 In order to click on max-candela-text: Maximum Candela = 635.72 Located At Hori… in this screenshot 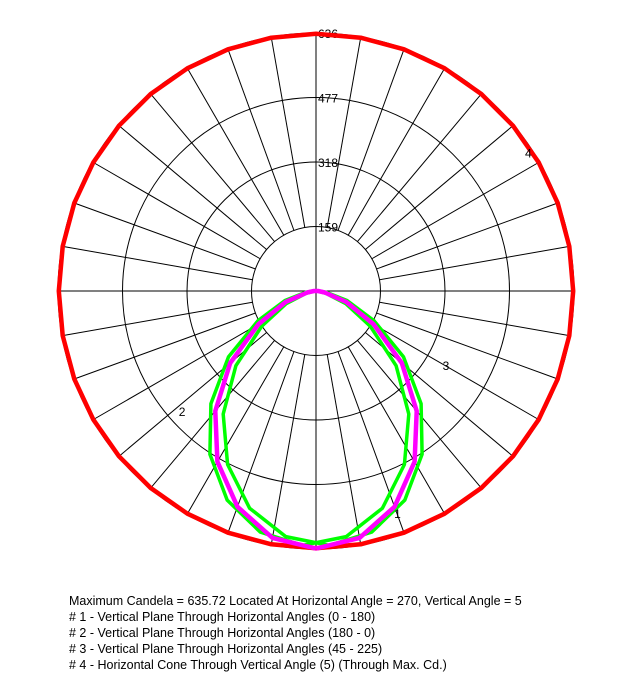, I will do `click(295, 601)`.